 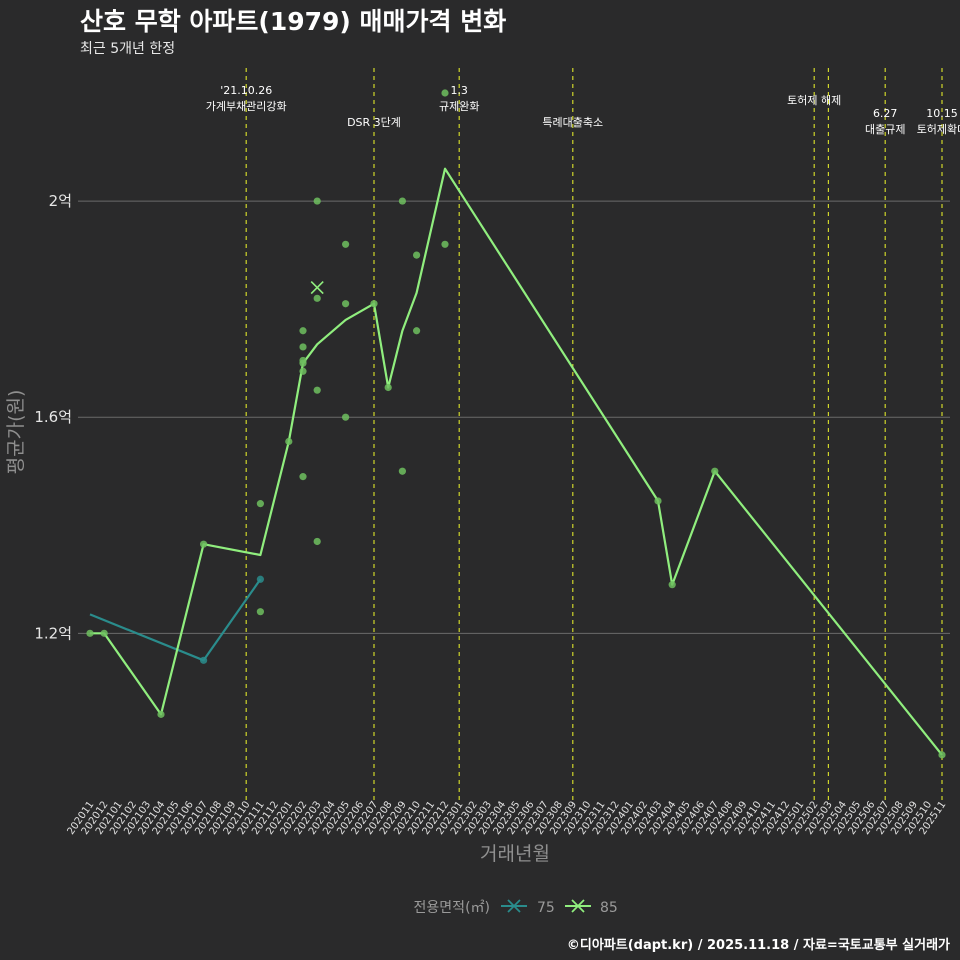 I want to click on y-axis-title: 평균가(원), so click(x=16, y=432).